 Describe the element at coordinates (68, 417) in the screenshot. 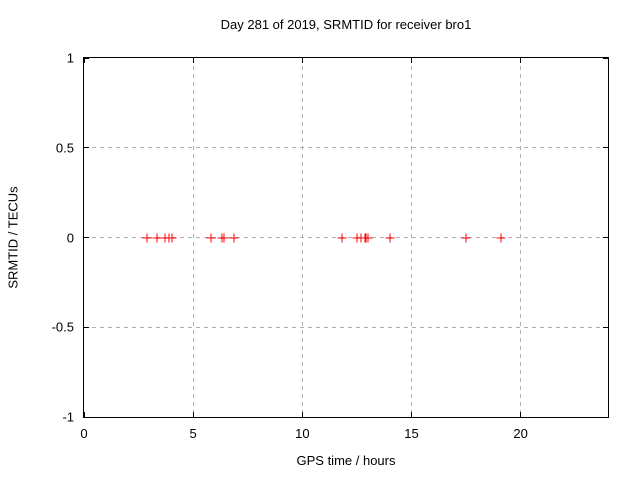

I see `y-tick-label: -1` at that location.